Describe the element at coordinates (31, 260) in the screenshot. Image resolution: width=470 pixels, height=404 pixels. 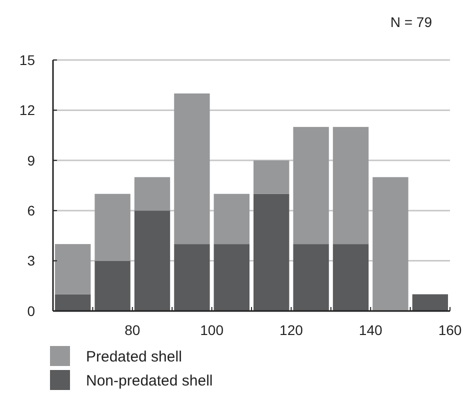
I see `y-tick-label: 3` at that location.